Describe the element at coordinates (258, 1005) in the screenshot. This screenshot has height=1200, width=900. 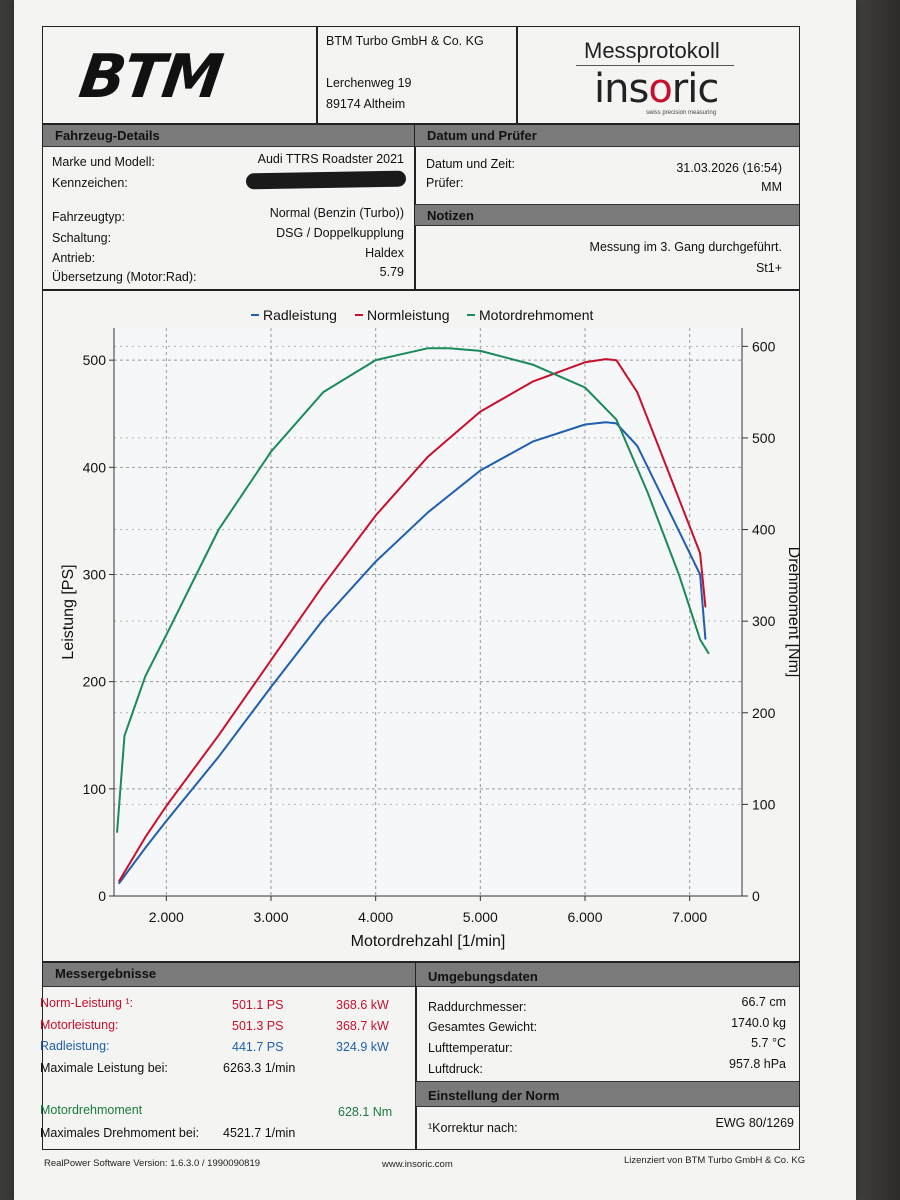
I see `norm-power-ps: 501.1 PS` at that location.